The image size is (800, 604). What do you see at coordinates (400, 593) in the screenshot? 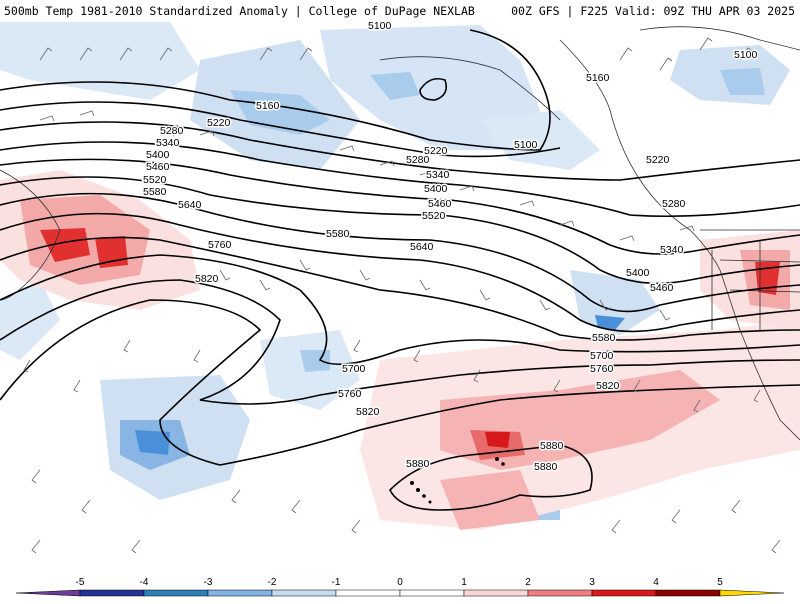
I see `colorbar-swatches` at bounding box center [400, 593].